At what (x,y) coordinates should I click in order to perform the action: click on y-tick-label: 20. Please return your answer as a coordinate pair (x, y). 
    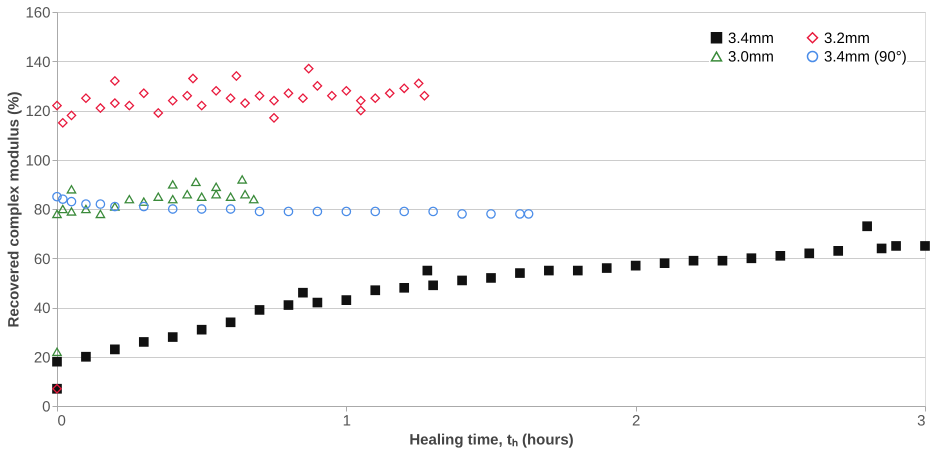
    Looking at the image, I should click on (42, 357).